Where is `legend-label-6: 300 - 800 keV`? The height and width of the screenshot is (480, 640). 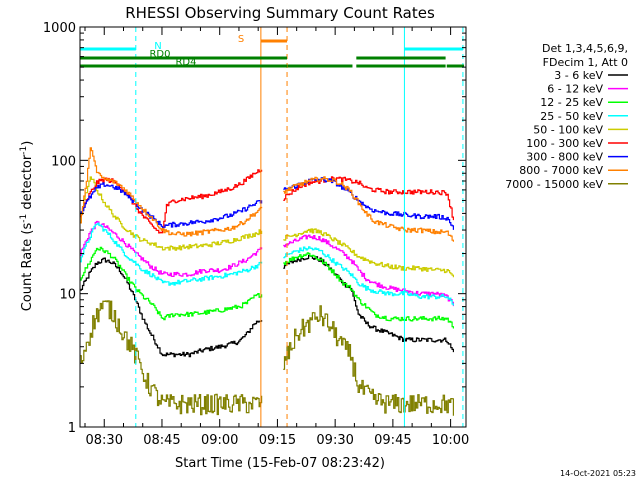 legend-label-6: 300 - 800 keV is located at coordinates (564, 157).